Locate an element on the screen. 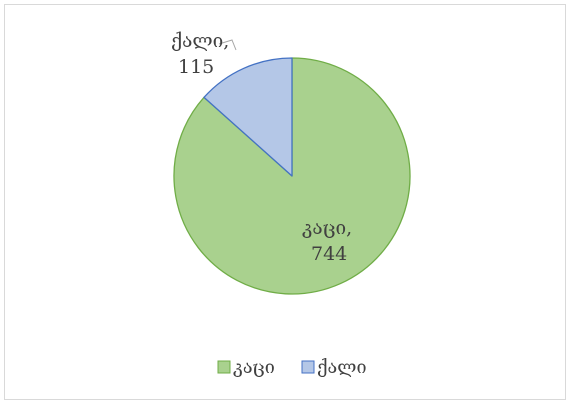 This screenshot has height=405, width=572. data-label-value-0: 744 is located at coordinates (329, 254).